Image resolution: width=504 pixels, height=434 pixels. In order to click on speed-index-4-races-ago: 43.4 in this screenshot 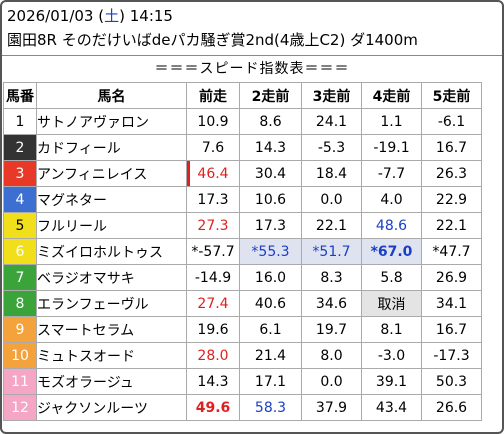, I will do `click(391, 407)`.